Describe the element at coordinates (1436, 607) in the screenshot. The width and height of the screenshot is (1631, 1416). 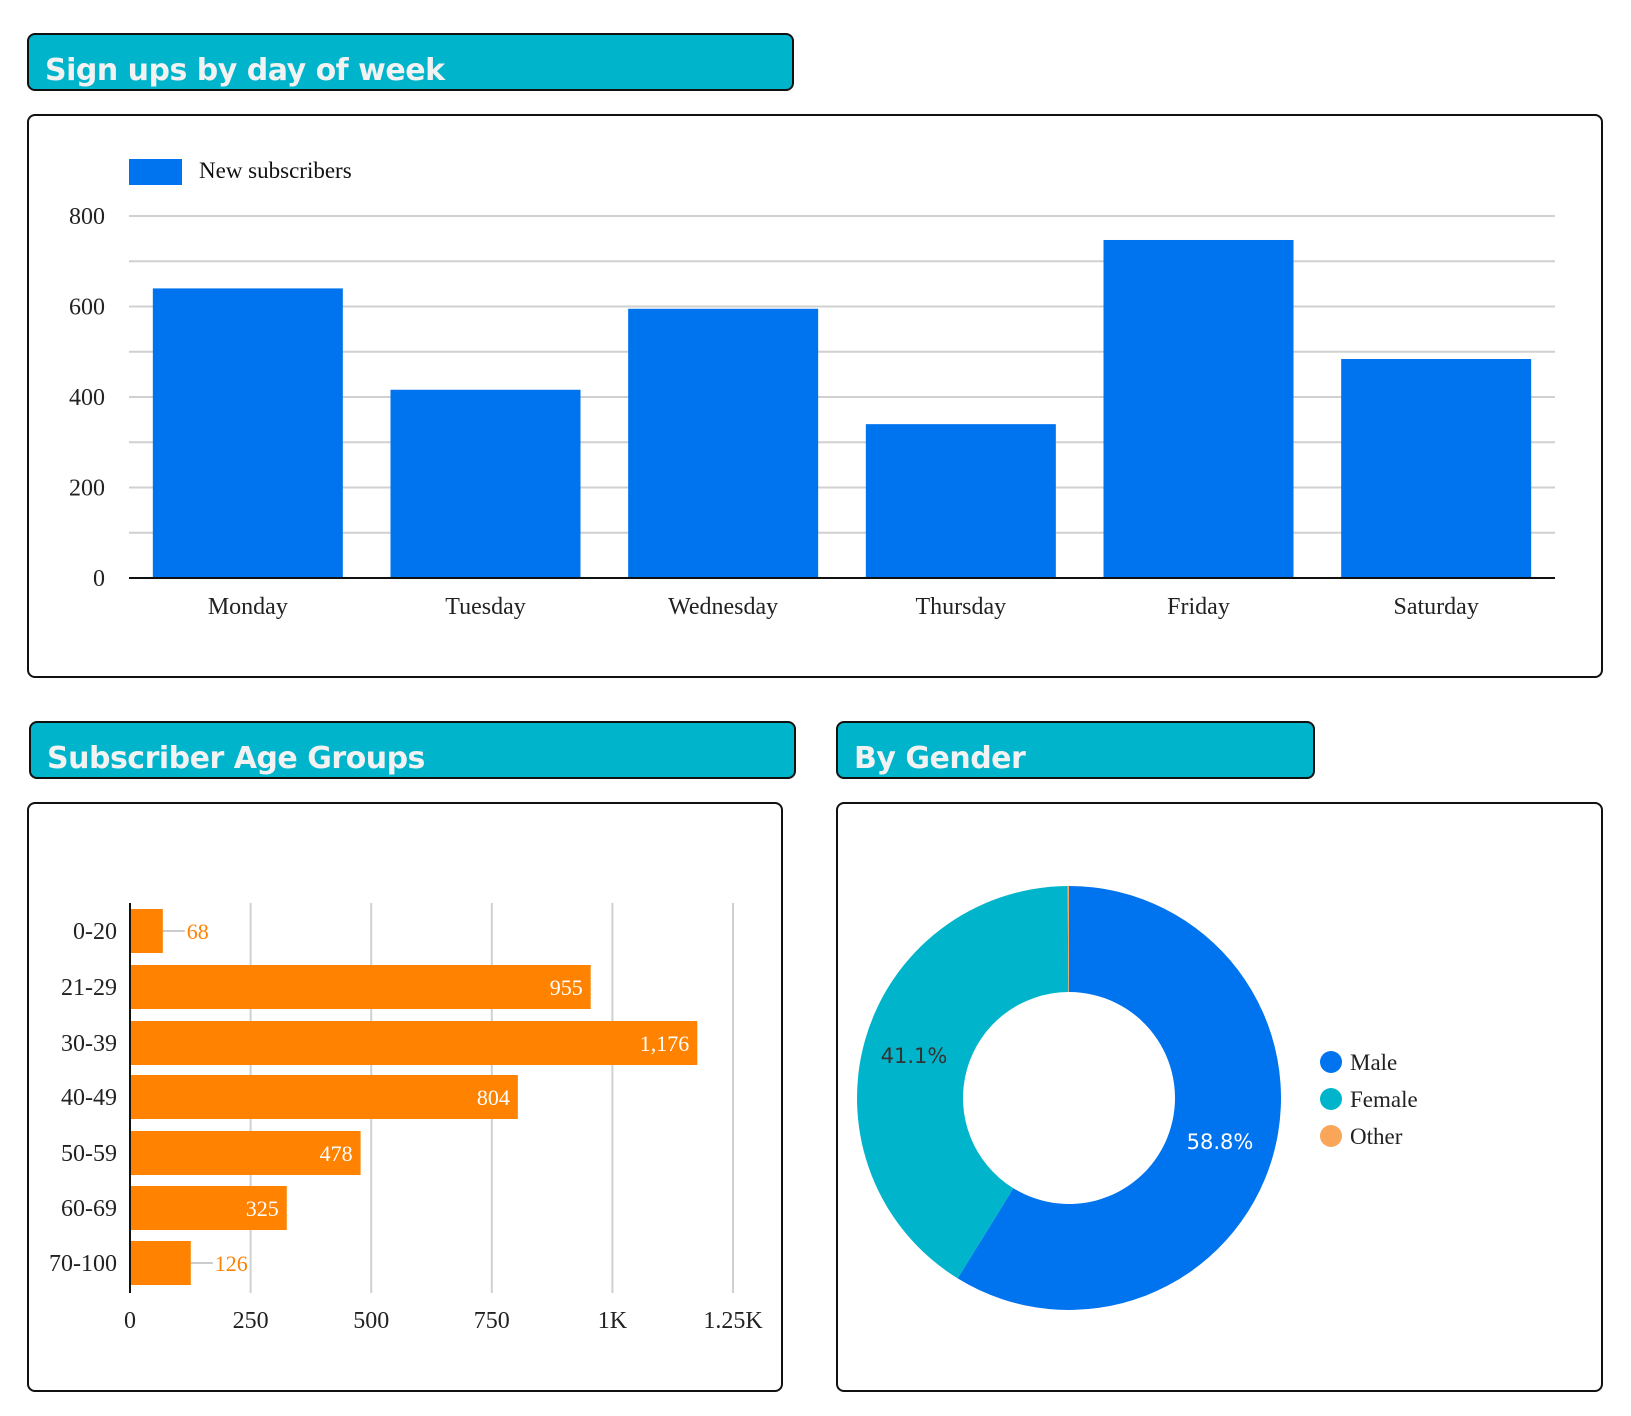
I see `x-tick-label: Saturday` at that location.